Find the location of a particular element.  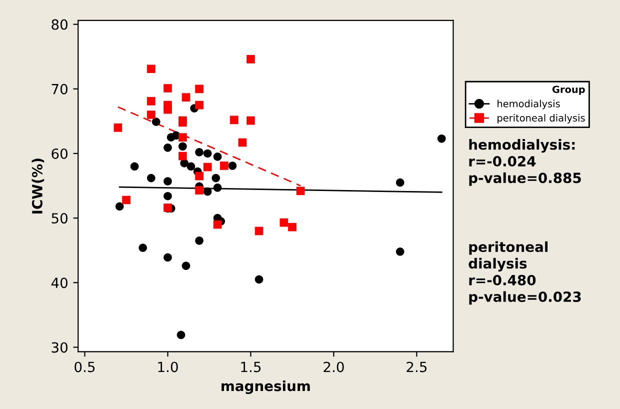

text: peritoneal dialysis r=-0.480 p-value=0.023 is located at coordinates (524, 273).